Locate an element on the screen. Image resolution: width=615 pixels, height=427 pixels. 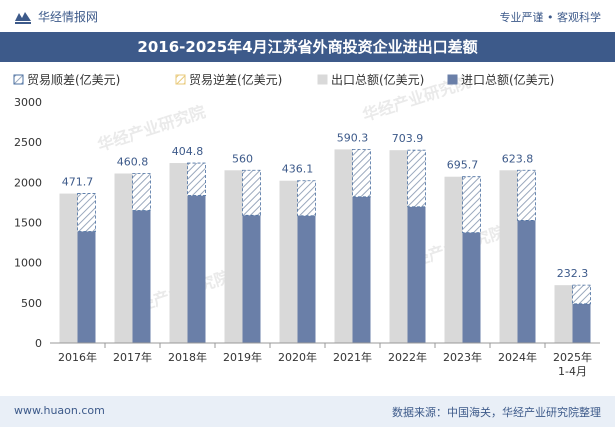
data-label: 695.7 is located at coordinates (463, 165).